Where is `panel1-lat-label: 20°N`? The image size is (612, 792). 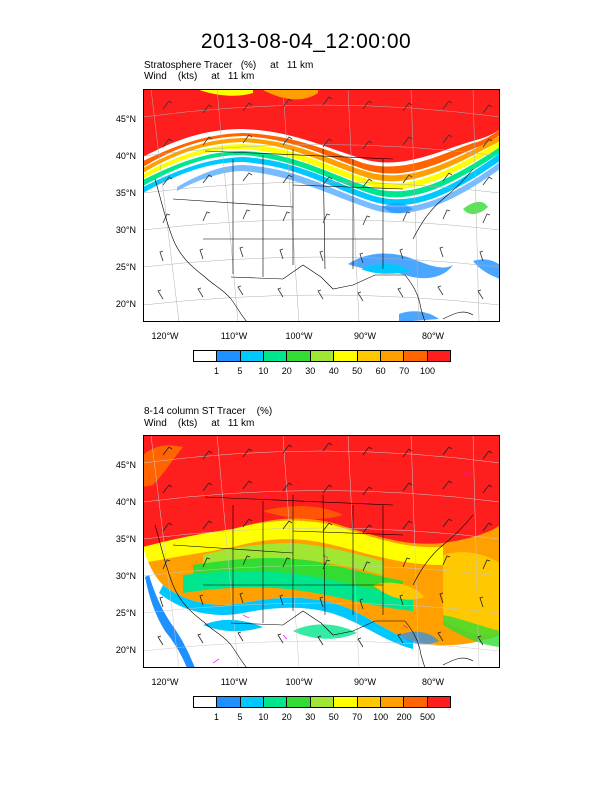 panel1-lat-label: 20°N is located at coordinates (125, 304).